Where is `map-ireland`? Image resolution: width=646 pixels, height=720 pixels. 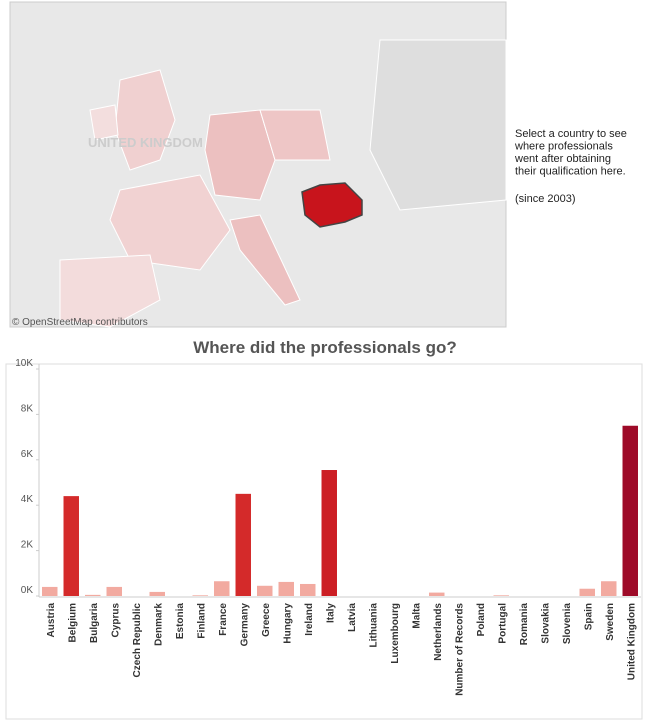
map-ireland is located at coordinates (104, 122).